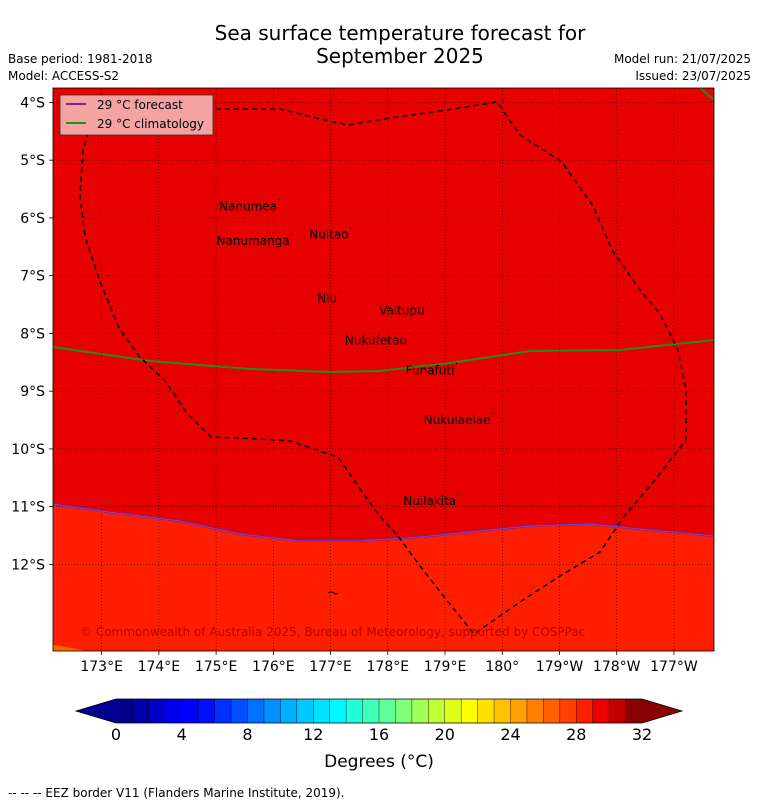  I want to click on latitude-axis: 4°S 5°S 6°S 7°S 8°S 9°S 10°S 11°S 12°S, so click(32, 334).